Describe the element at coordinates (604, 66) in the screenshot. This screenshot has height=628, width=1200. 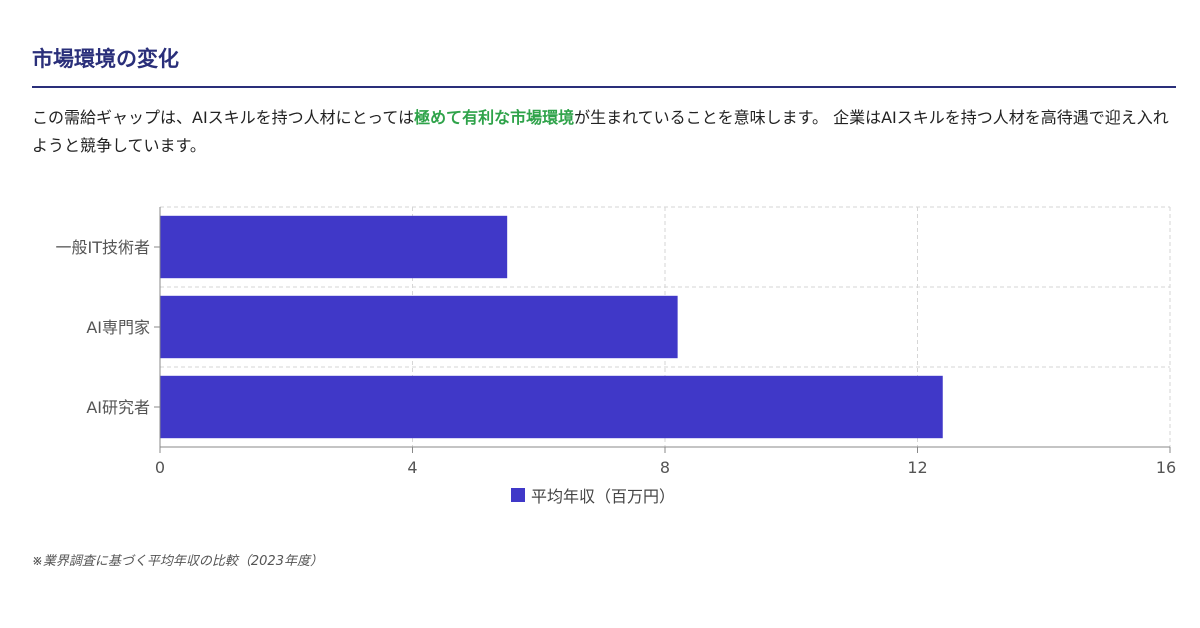
I see `section-title: 市場環境の変化` at that location.